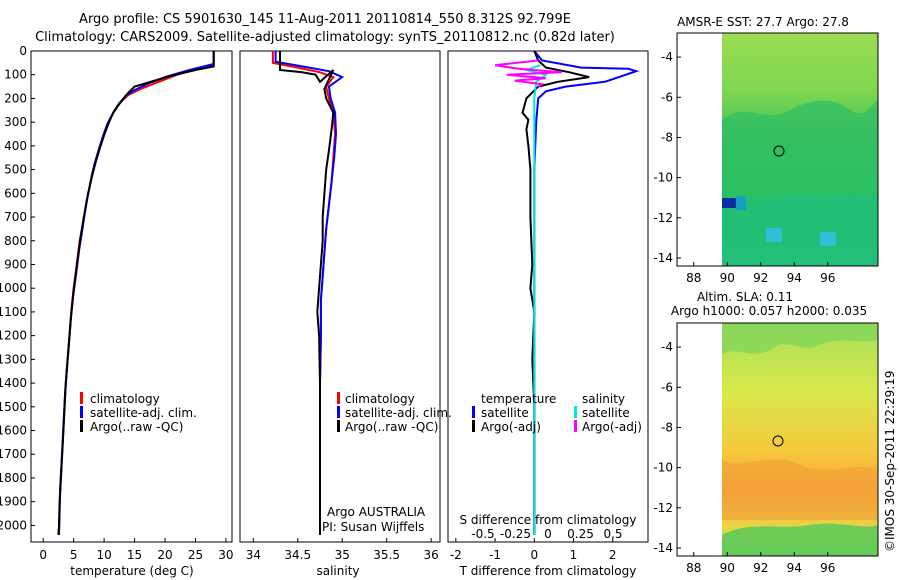 This screenshot has width=900, height=580. I want to click on series-line-satellite, so click(586, 292).